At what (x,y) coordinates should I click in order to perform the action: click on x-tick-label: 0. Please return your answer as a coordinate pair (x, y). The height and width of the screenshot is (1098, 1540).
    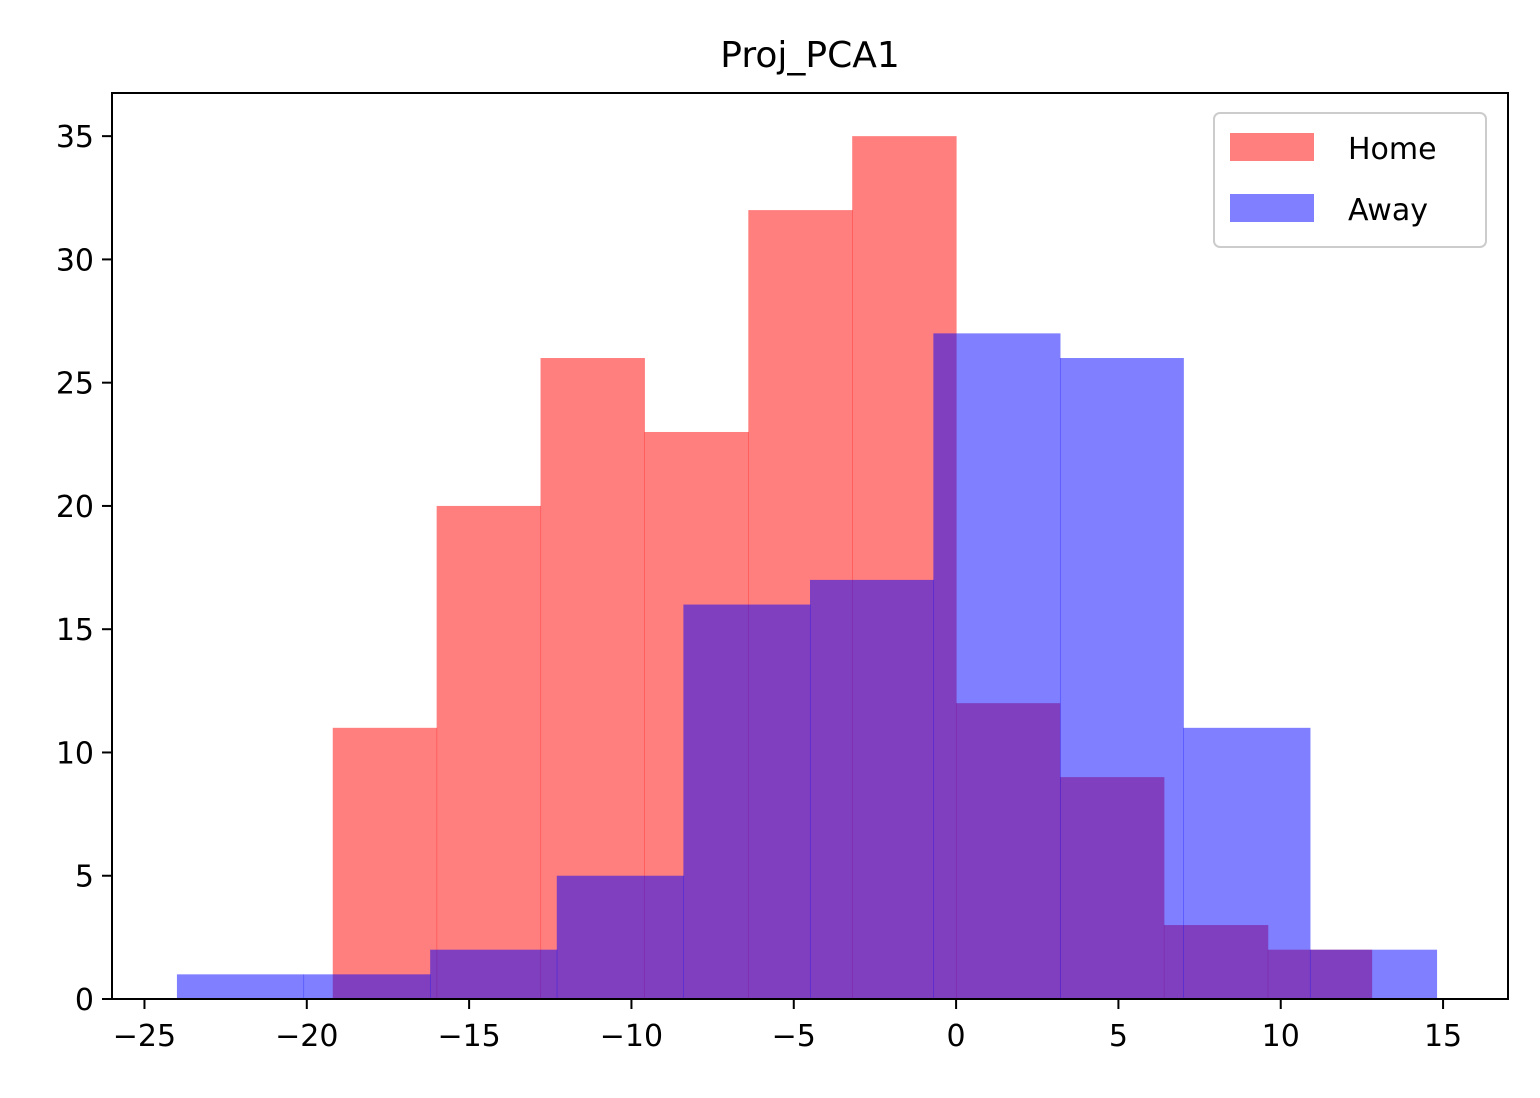
    Looking at the image, I should click on (956, 1036).